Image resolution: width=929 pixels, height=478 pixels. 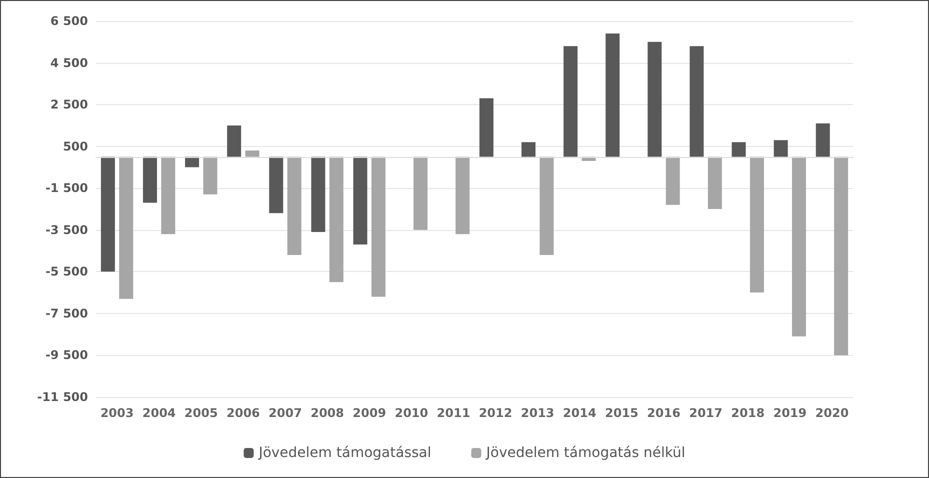 I want to click on x-tick-label: 2015, so click(x=621, y=413).